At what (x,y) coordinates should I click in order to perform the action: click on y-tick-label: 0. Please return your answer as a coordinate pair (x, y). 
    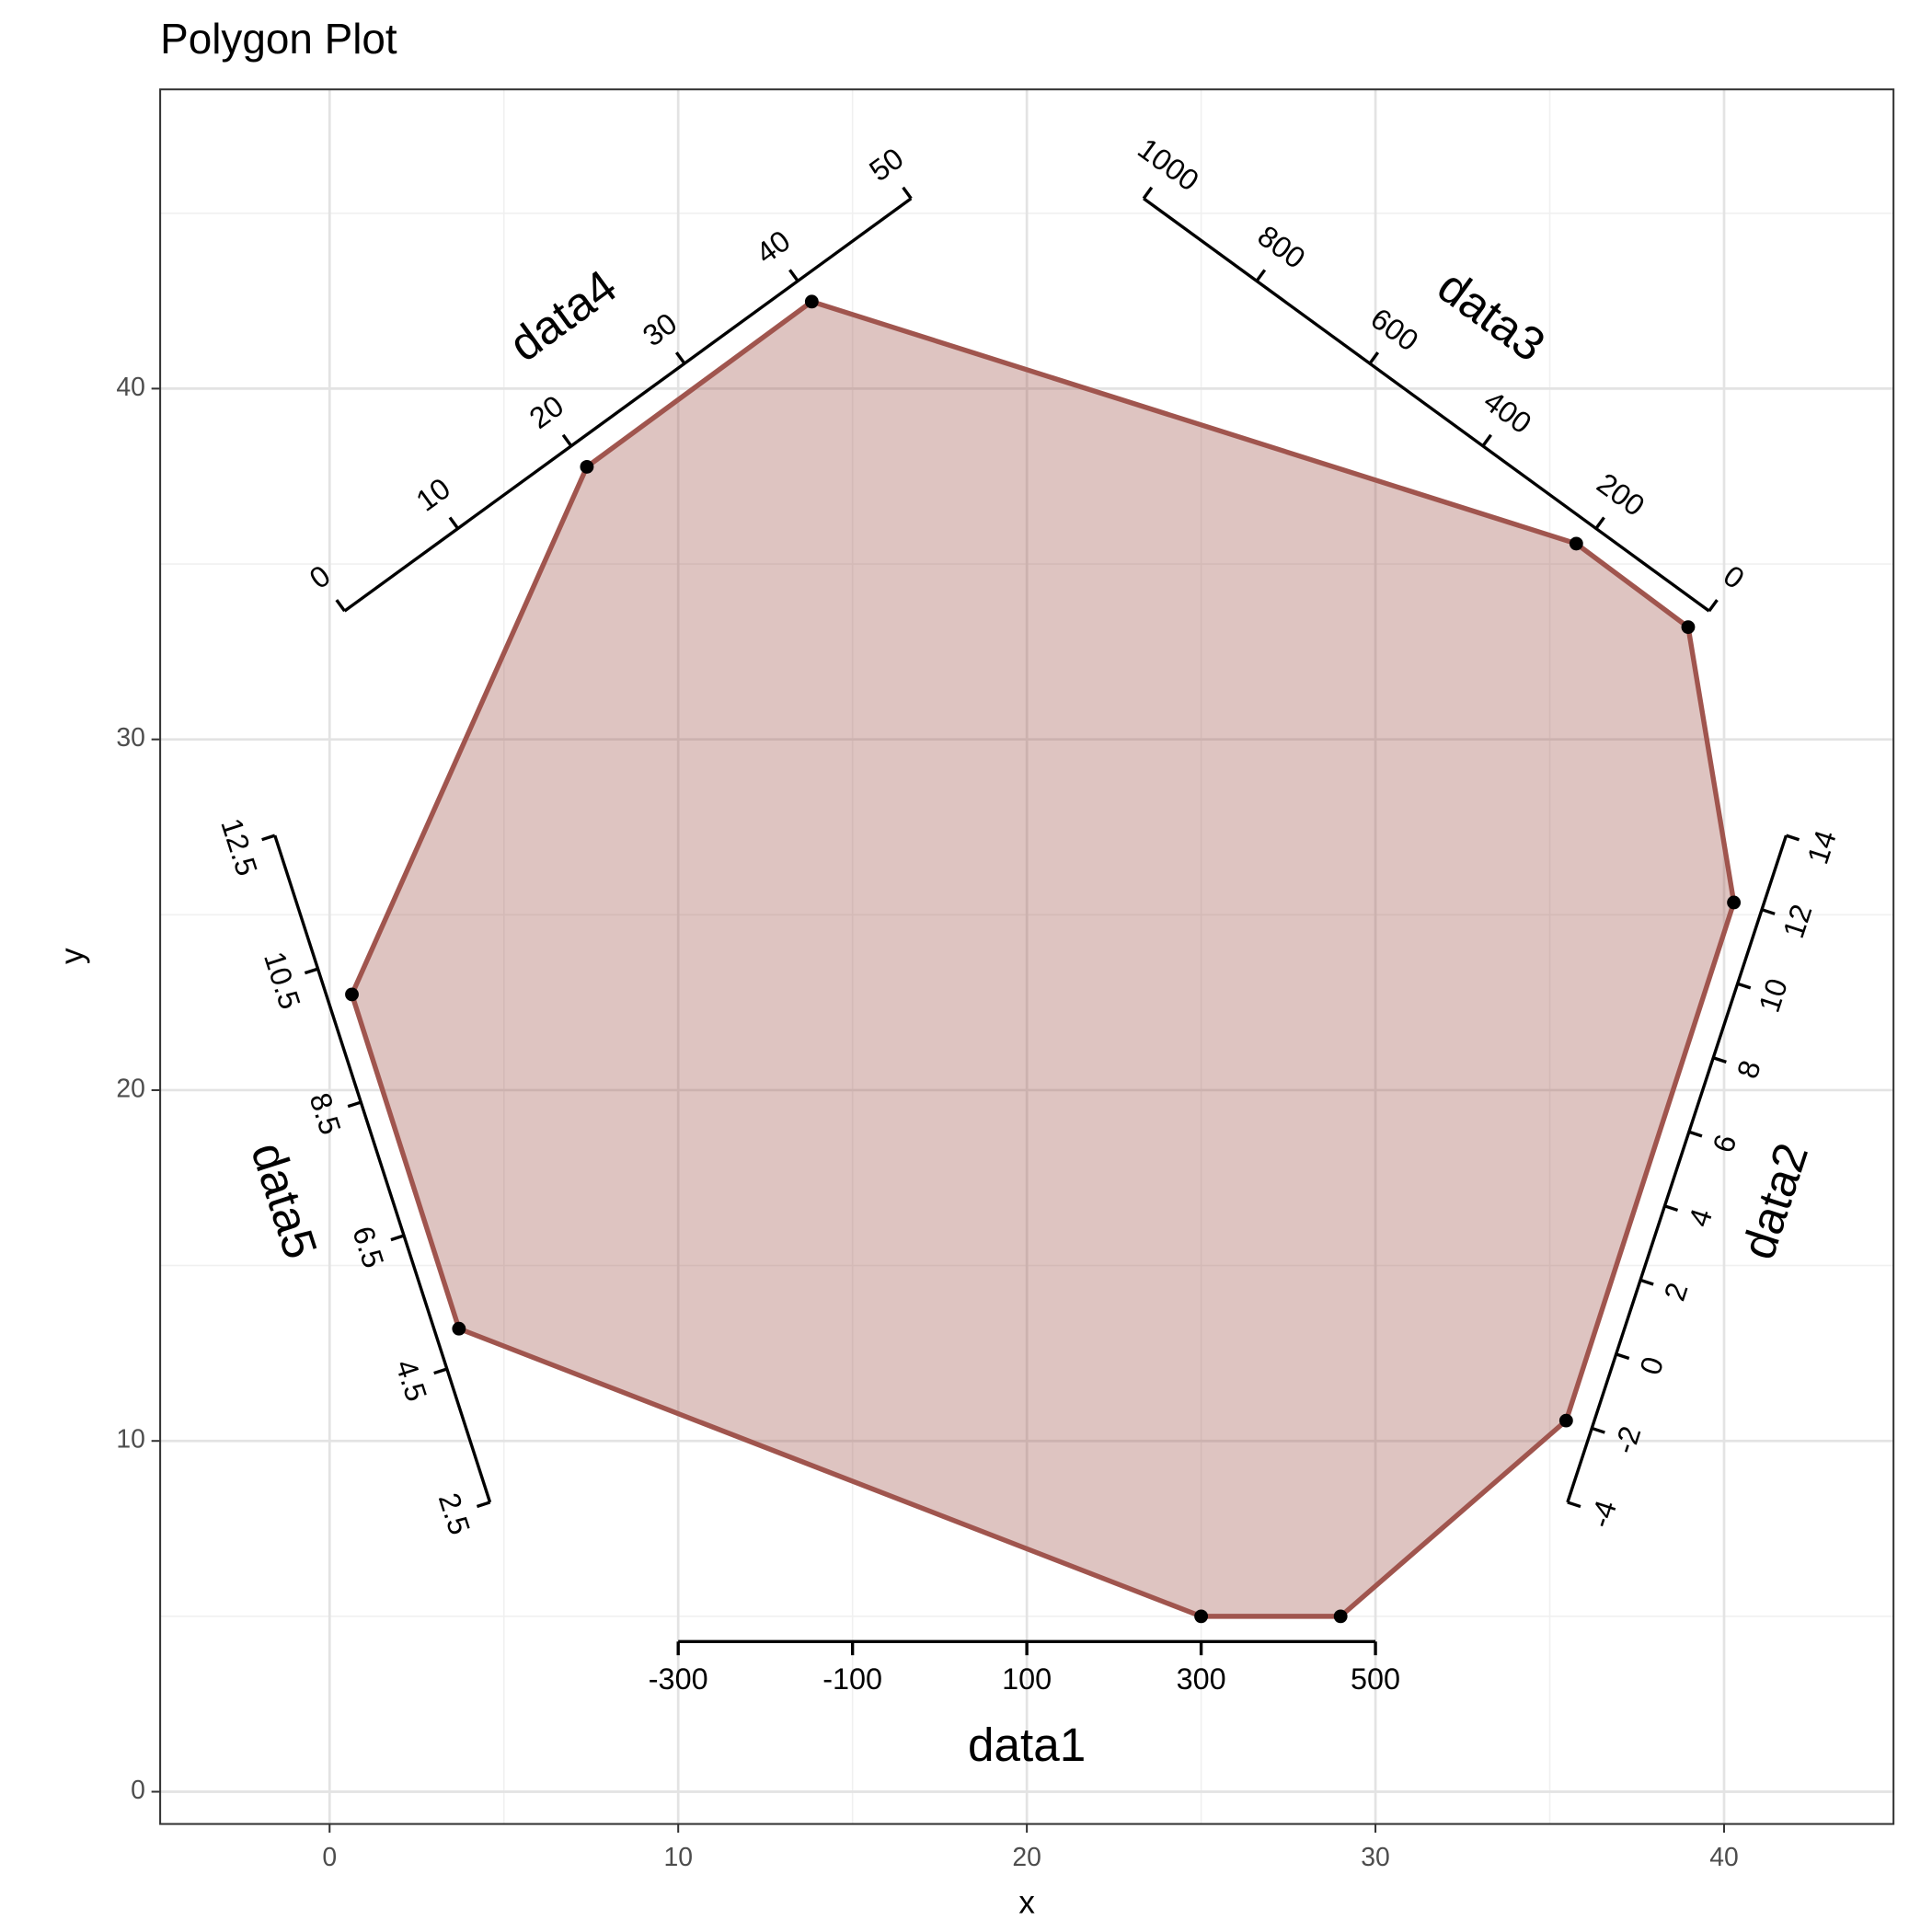
    Looking at the image, I should click on (138, 1790).